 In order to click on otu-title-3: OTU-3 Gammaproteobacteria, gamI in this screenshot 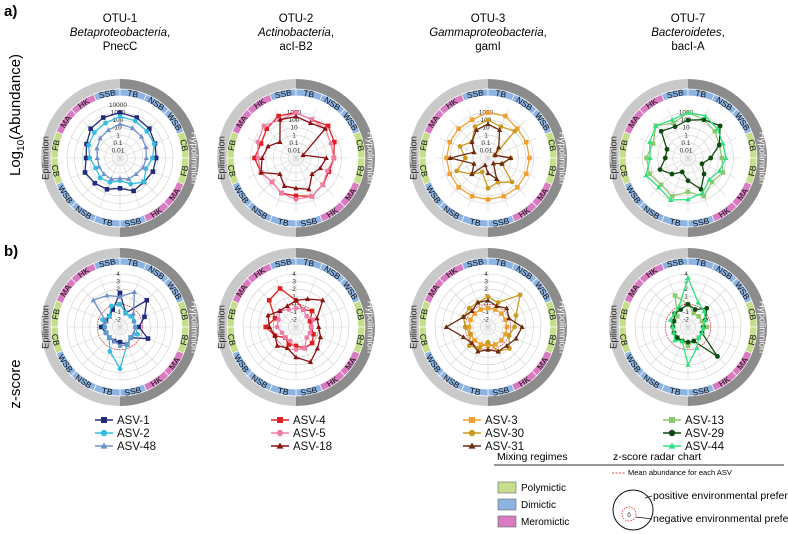, I will do `click(488, 33)`.